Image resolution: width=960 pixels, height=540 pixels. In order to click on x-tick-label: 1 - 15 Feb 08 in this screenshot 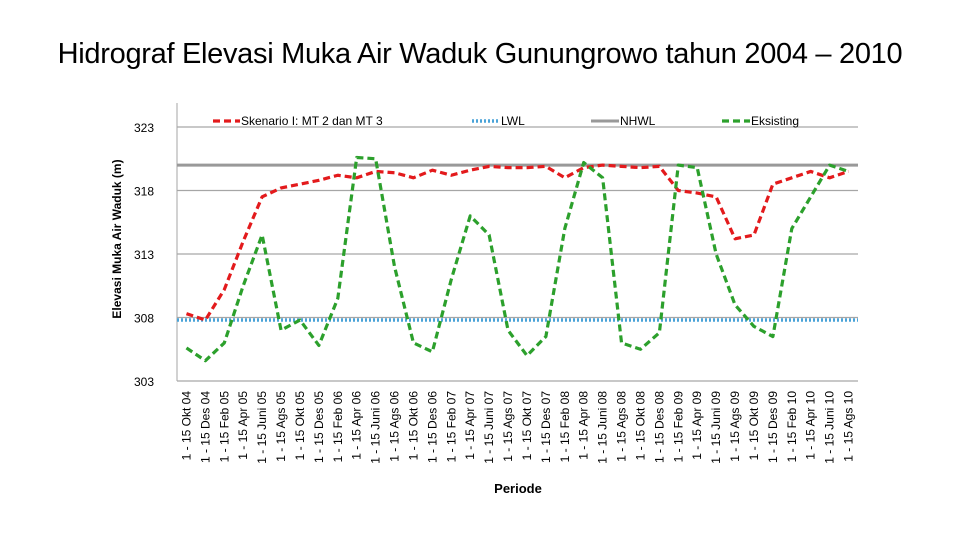, I will do `click(565, 427)`.